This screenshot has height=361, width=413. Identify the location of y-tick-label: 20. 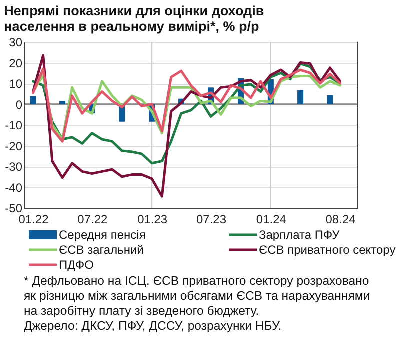
(16, 63).